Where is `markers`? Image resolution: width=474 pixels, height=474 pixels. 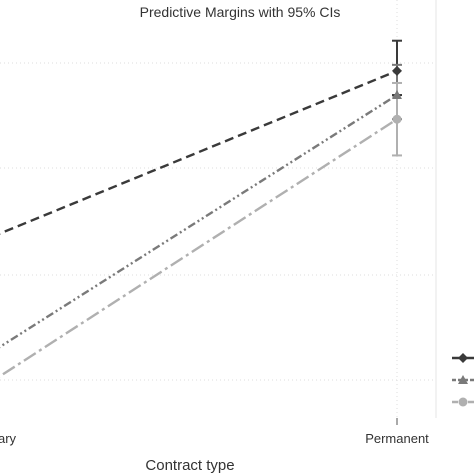 markers is located at coordinates (397, 94).